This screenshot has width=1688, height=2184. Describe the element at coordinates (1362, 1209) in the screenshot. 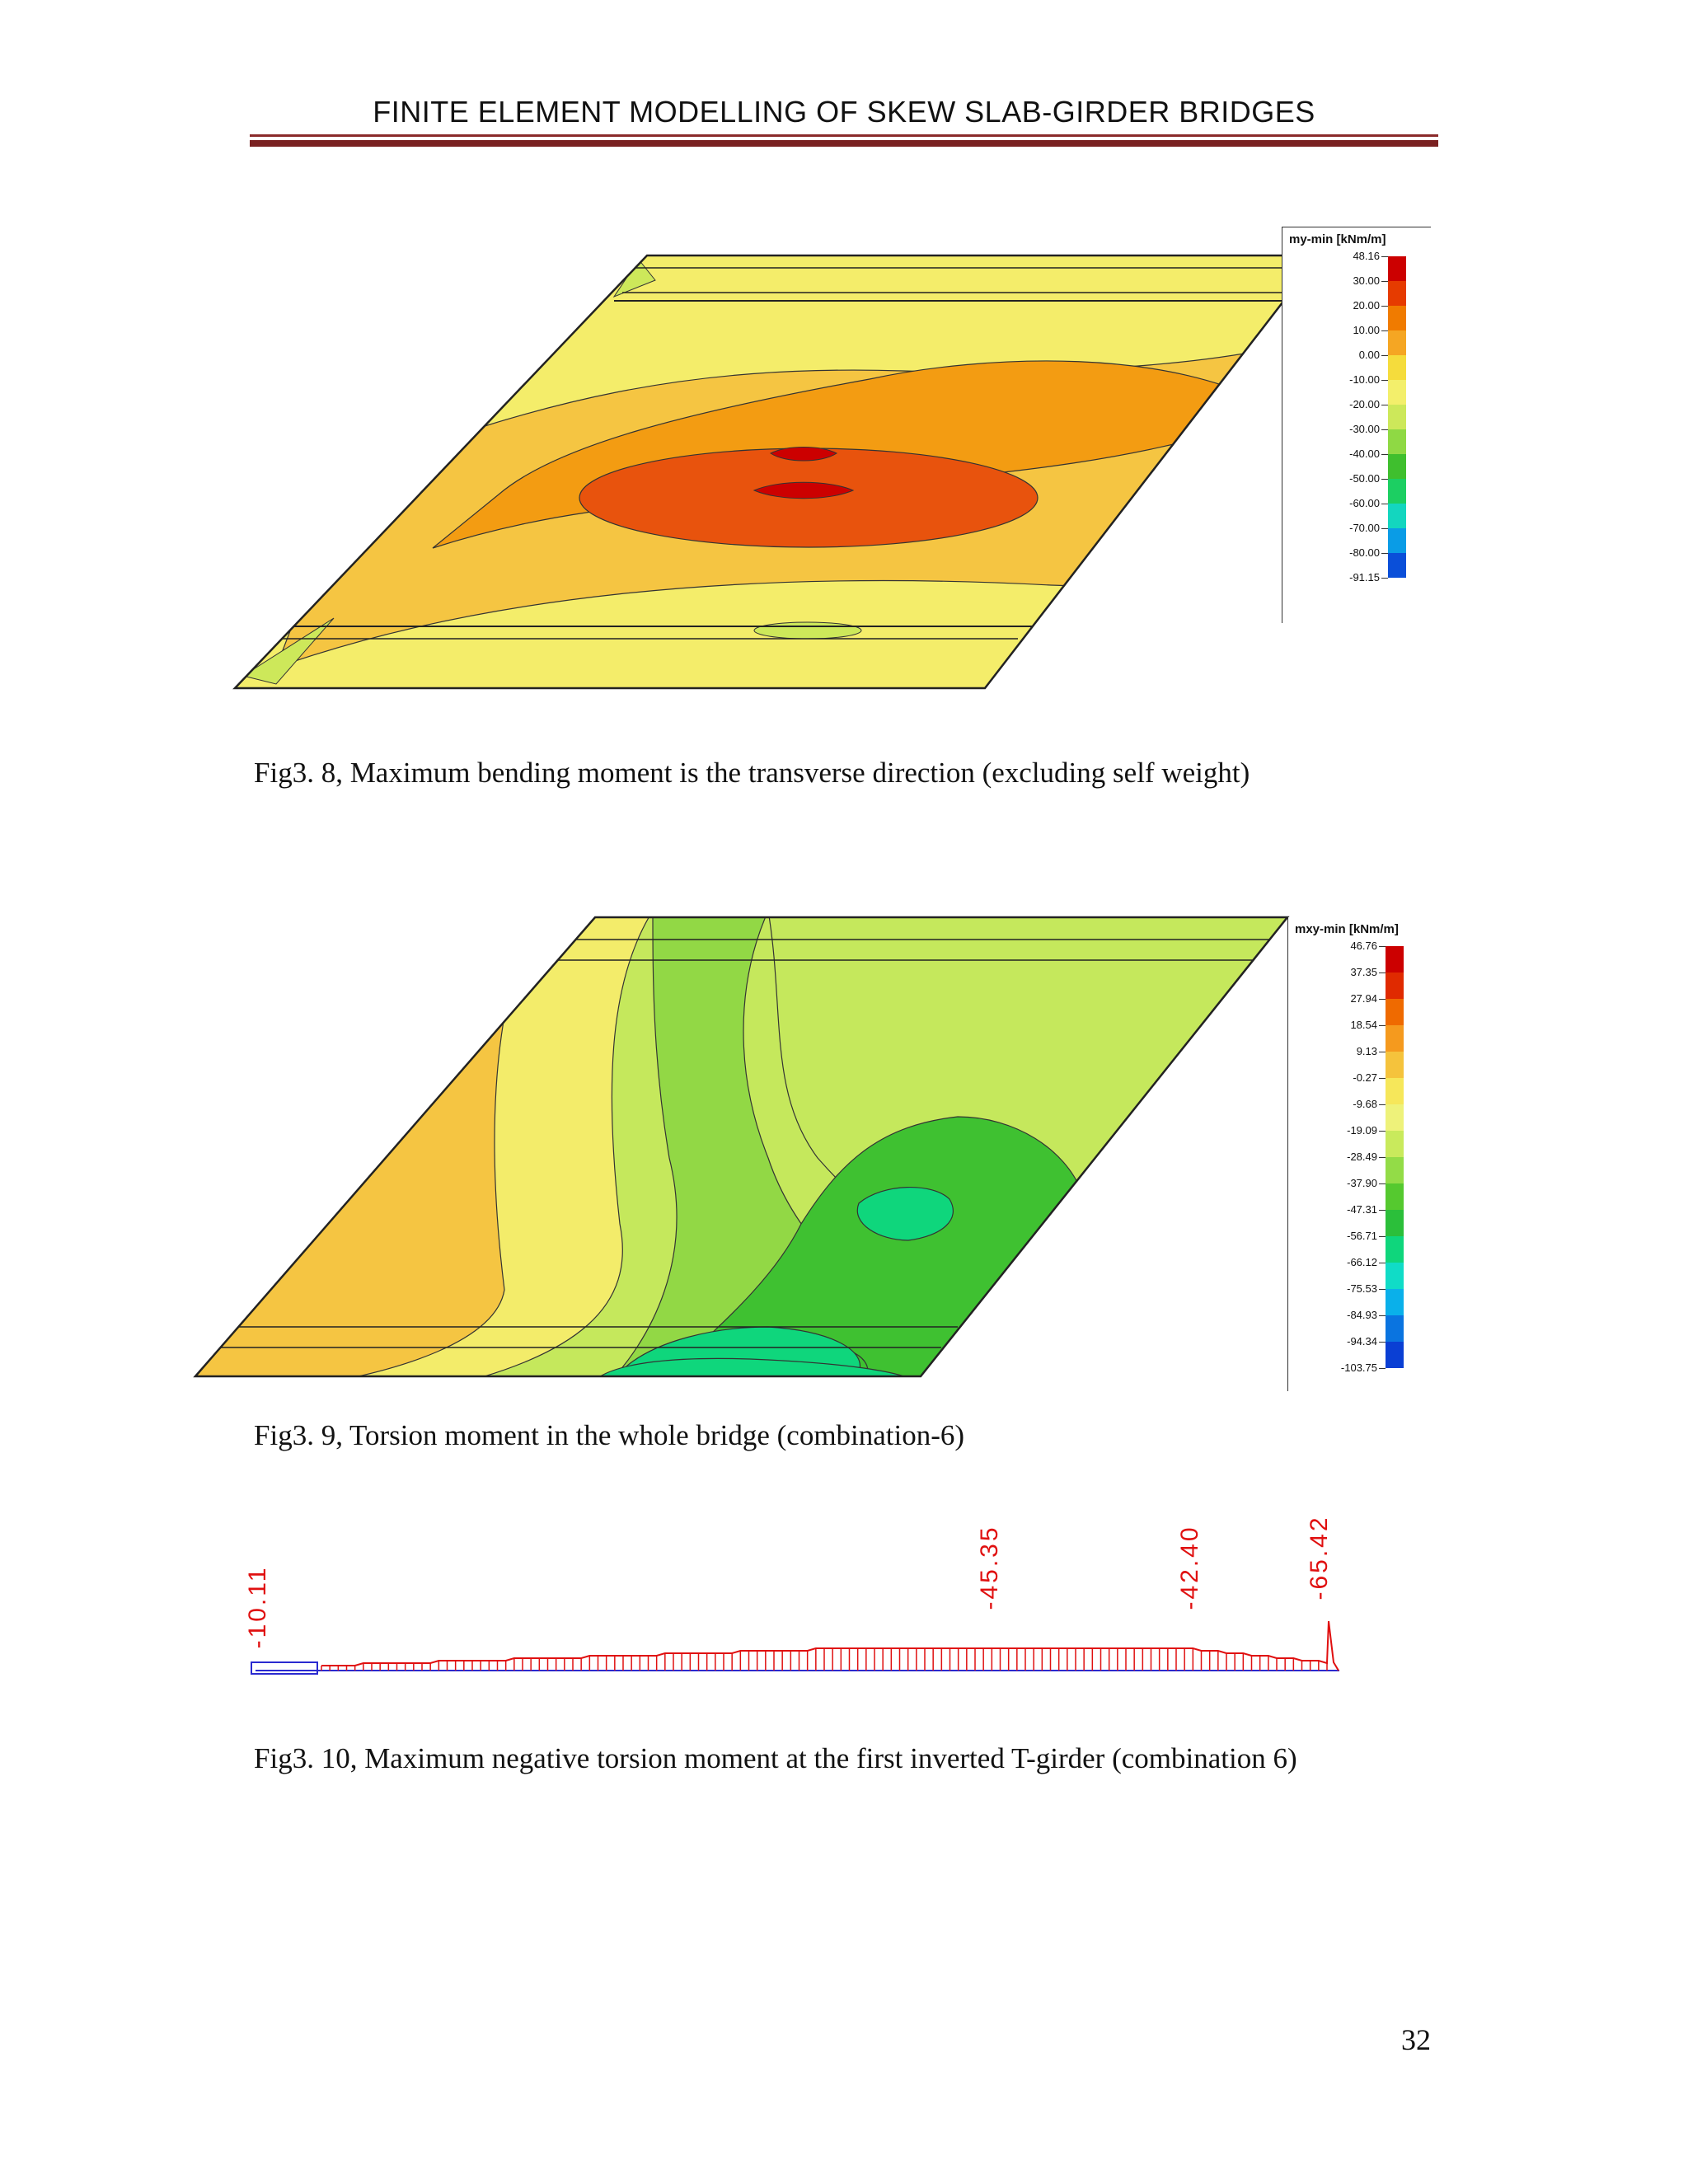

I see `legend-tick-label: -47.31` at that location.